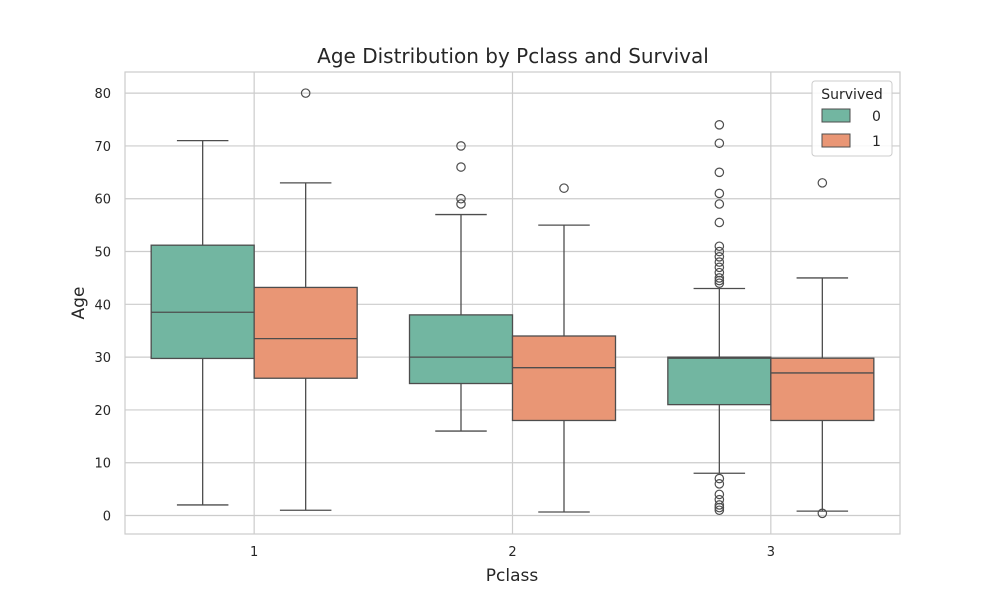 The width and height of the screenshot is (1000, 600). I want to click on x-axis-label: Pclass, so click(512, 576).